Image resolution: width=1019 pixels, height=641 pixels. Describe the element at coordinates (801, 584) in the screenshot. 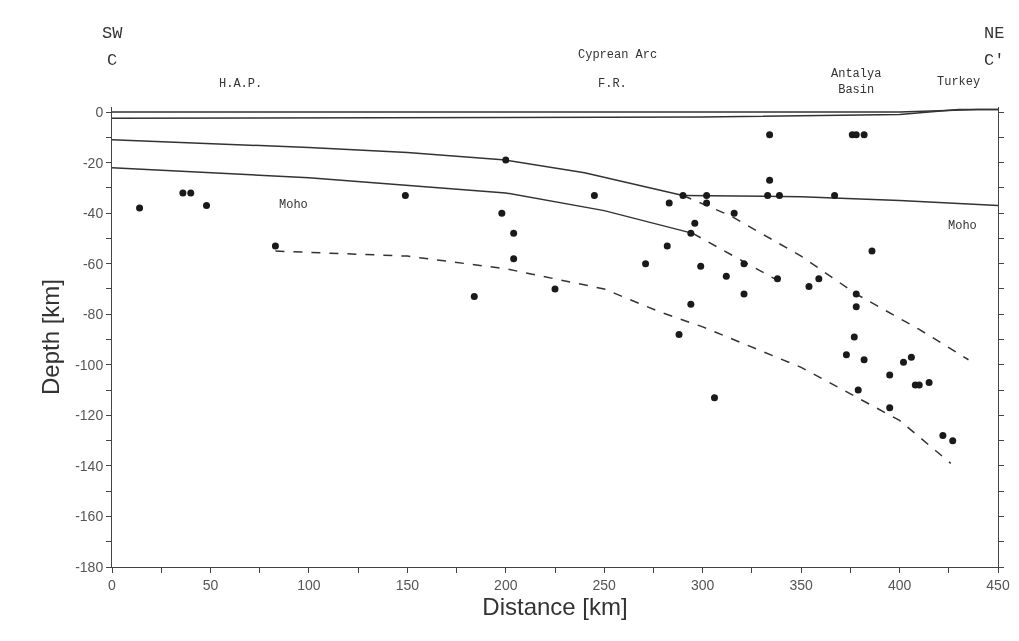

I see `x-tick-label: 350` at that location.